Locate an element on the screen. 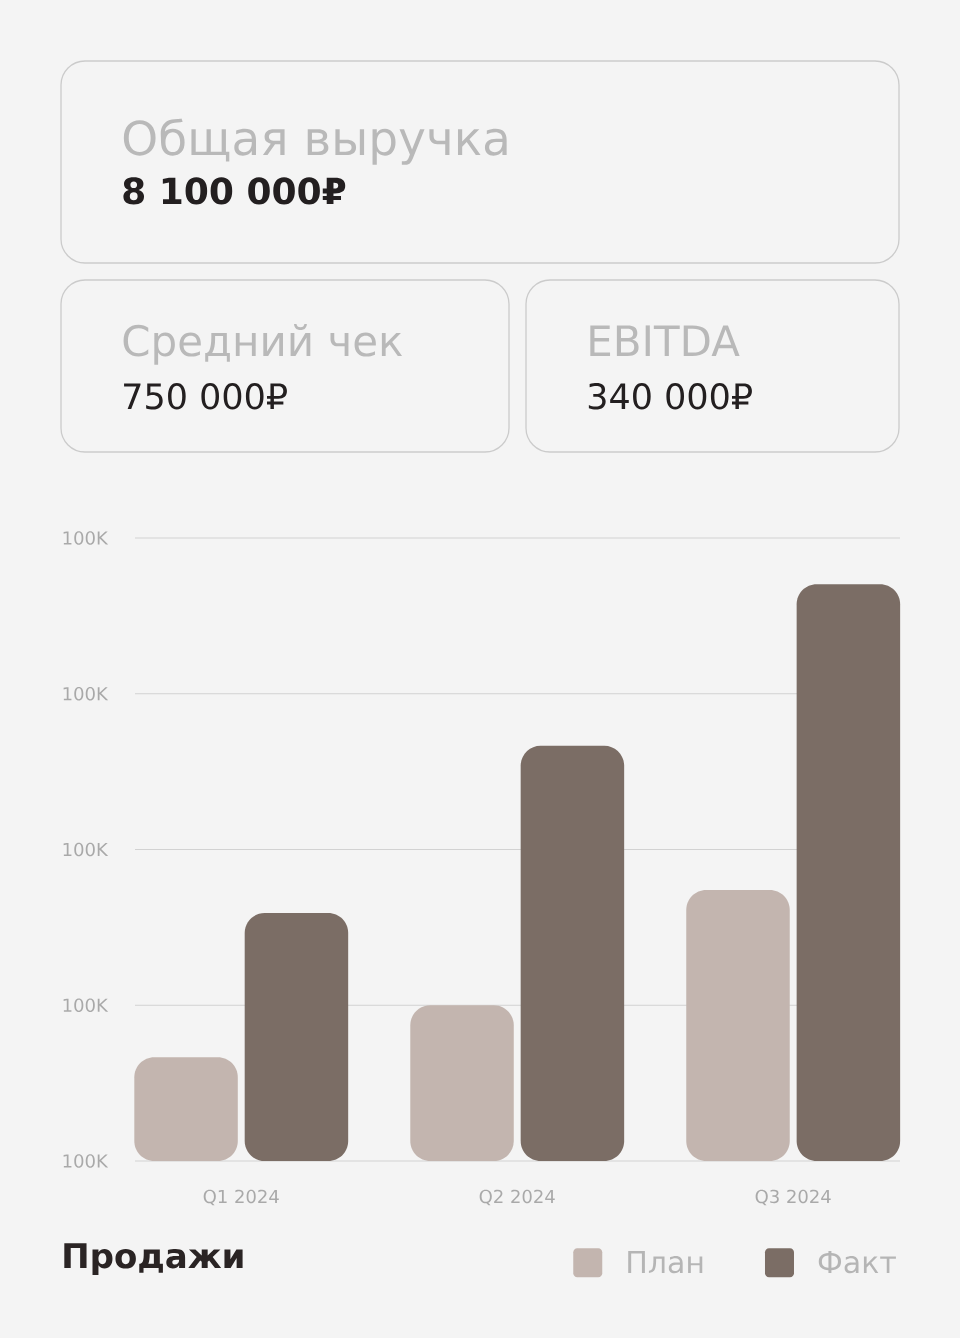  x-tick-label: Q1 2024 is located at coordinates (241, 1197).